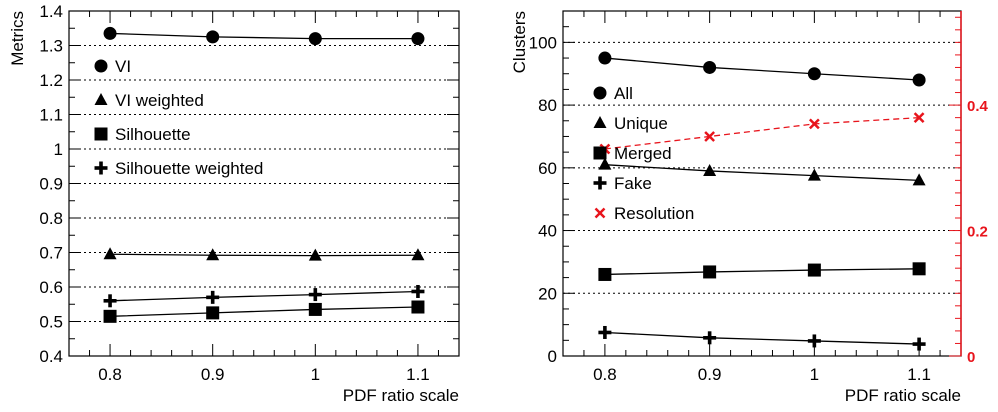 The height and width of the screenshot is (412, 998). What do you see at coordinates (654, 213) in the screenshot?
I see `chart1-legend-label: Resolution` at bounding box center [654, 213].